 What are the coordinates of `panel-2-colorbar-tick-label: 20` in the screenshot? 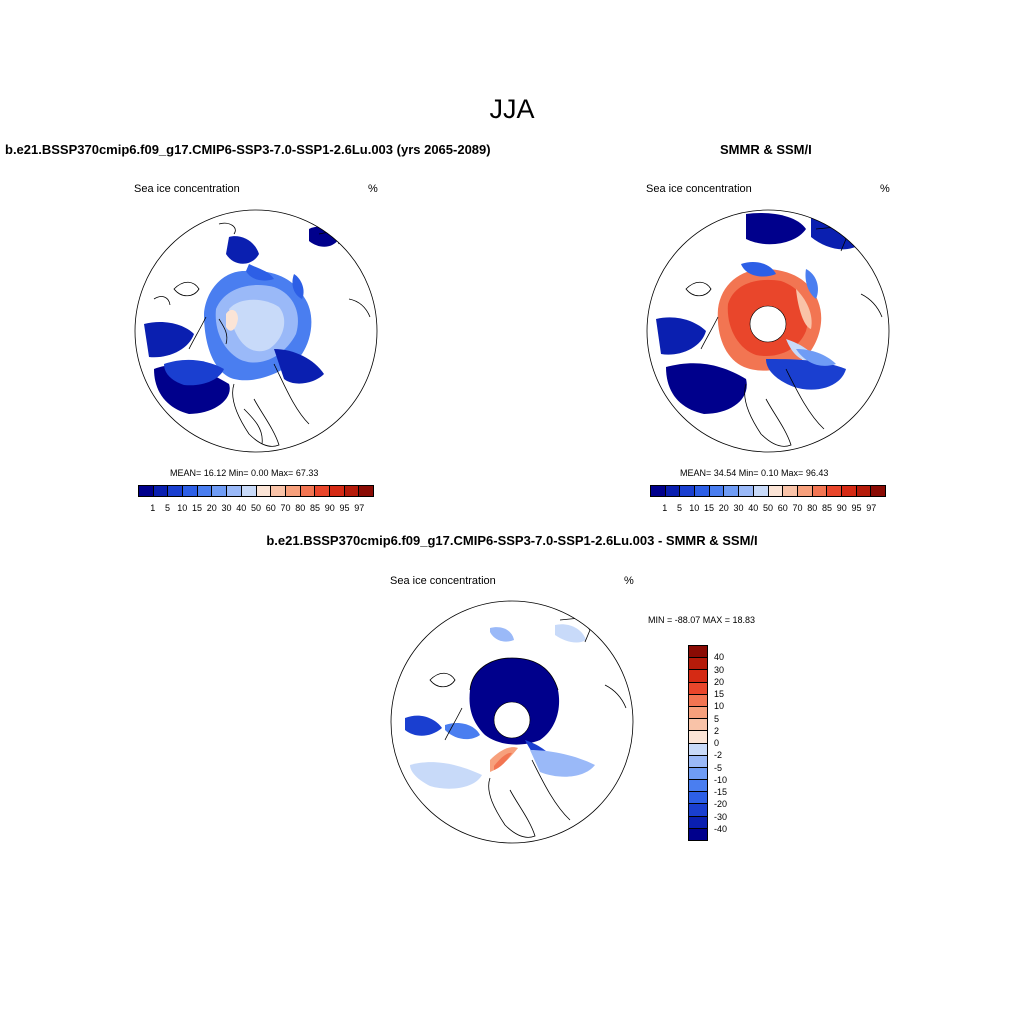 It's located at (723, 508).